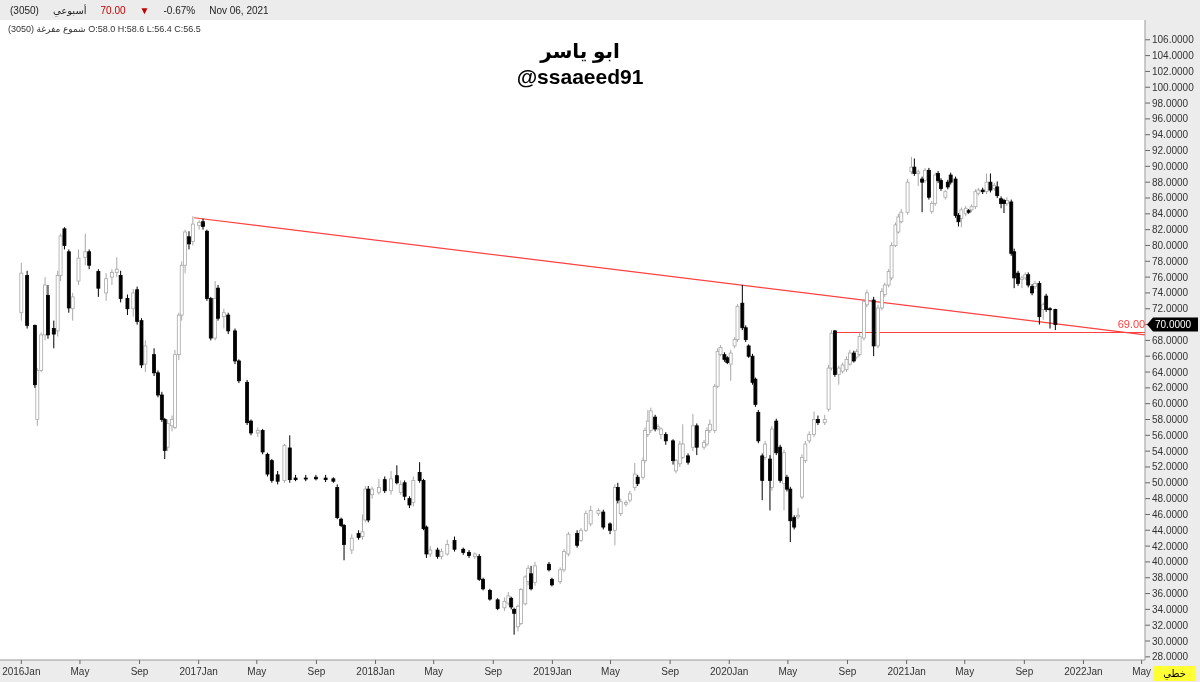 The height and width of the screenshot is (682, 1200). What do you see at coordinates (1173, 87) in the screenshot?
I see `y-tick-label: 100.0000` at bounding box center [1173, 87].